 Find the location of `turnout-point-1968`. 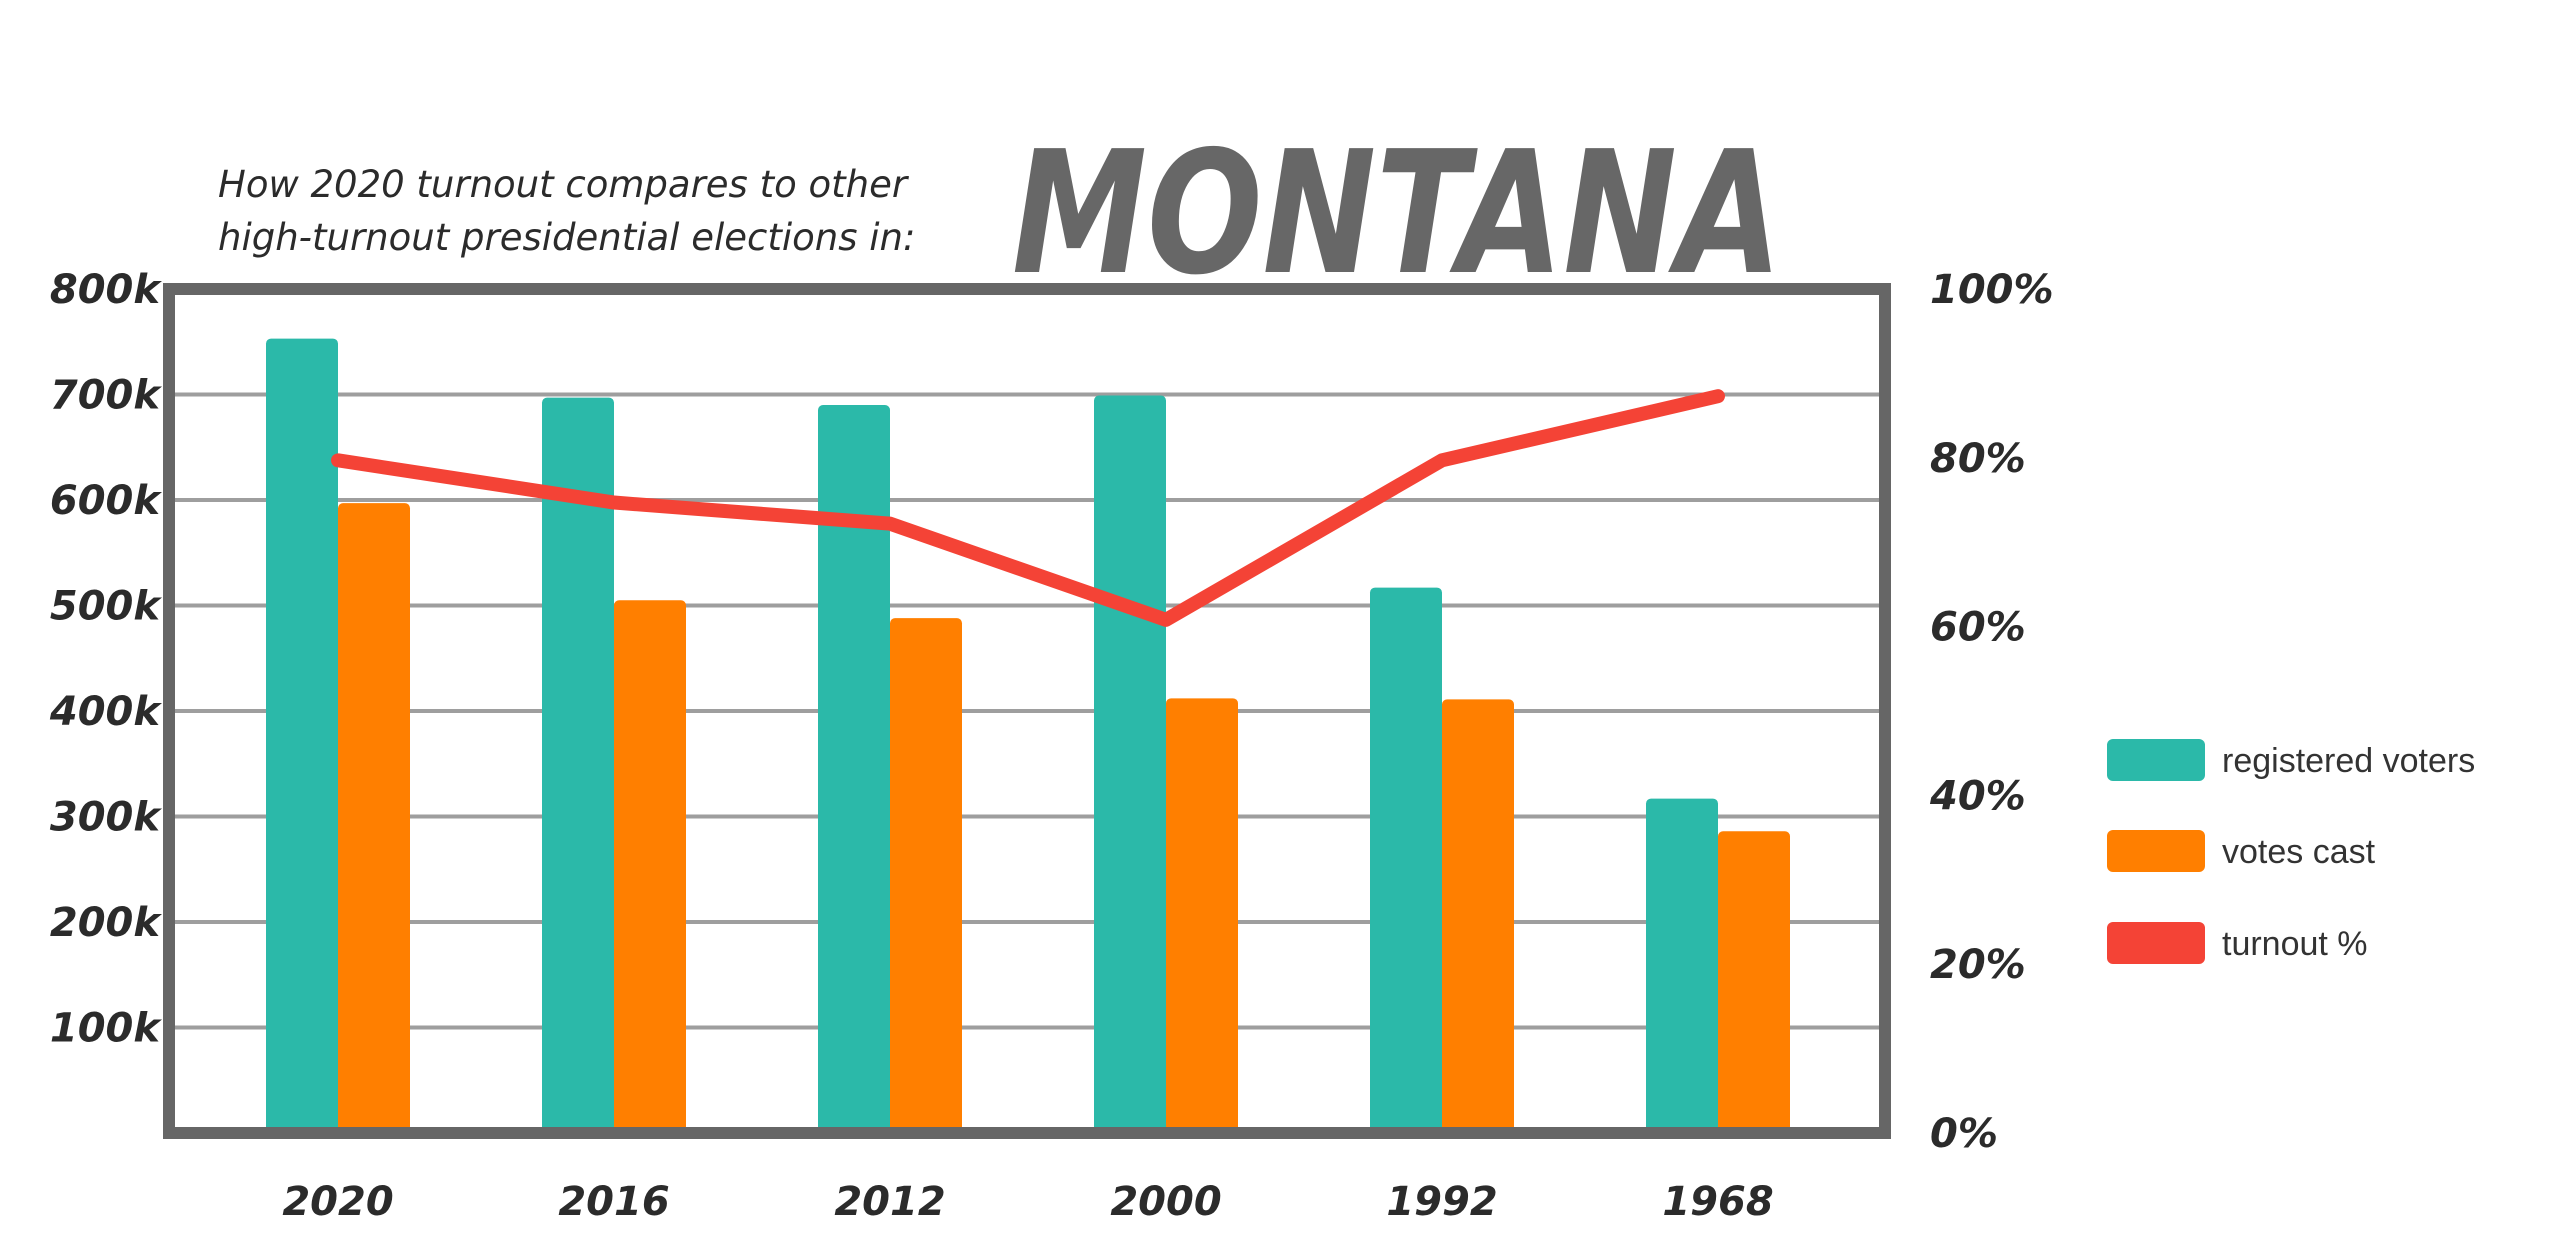

turnout-point-1968 is located at coordinates (1718, 396).